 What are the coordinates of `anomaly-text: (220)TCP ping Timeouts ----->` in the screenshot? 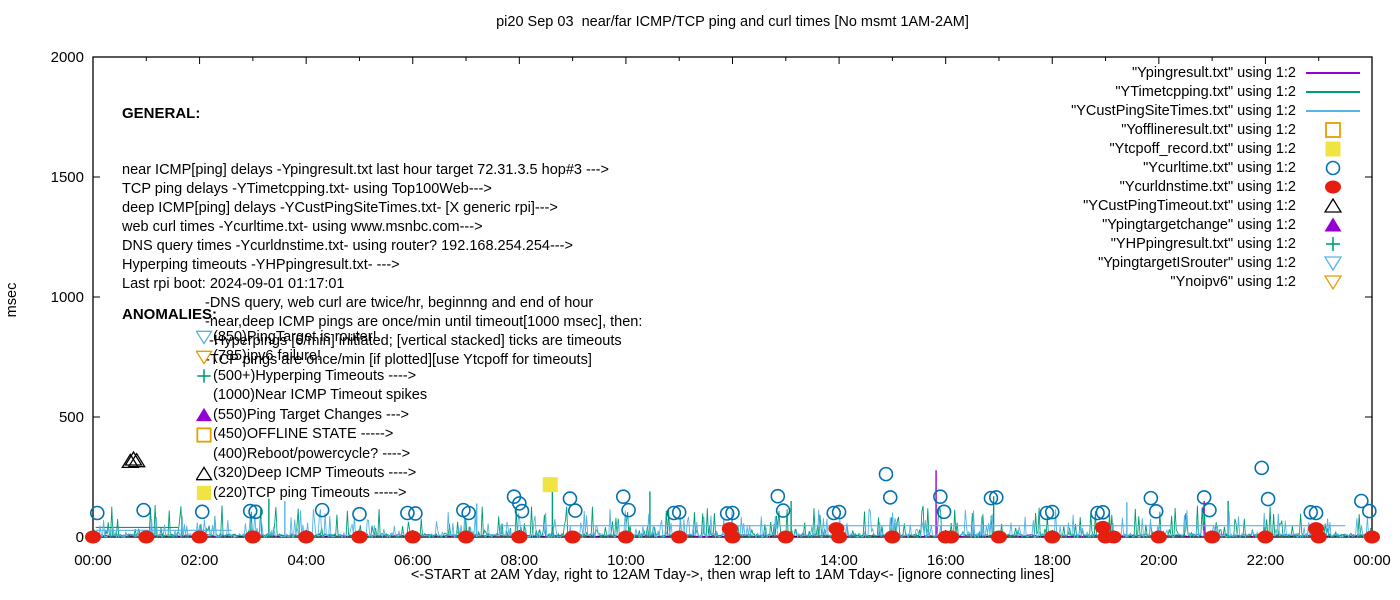 It's located at (310, 492).